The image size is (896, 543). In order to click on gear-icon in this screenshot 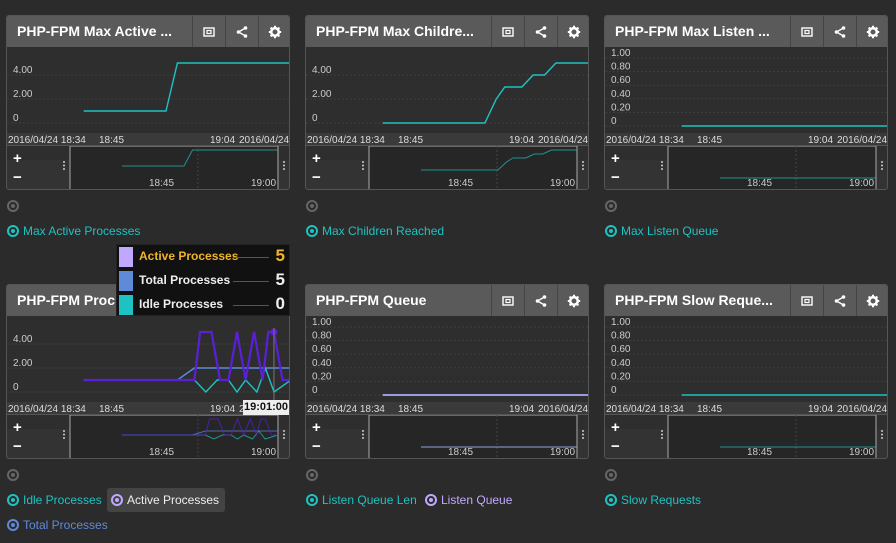, I will do `click(873, 300)`.